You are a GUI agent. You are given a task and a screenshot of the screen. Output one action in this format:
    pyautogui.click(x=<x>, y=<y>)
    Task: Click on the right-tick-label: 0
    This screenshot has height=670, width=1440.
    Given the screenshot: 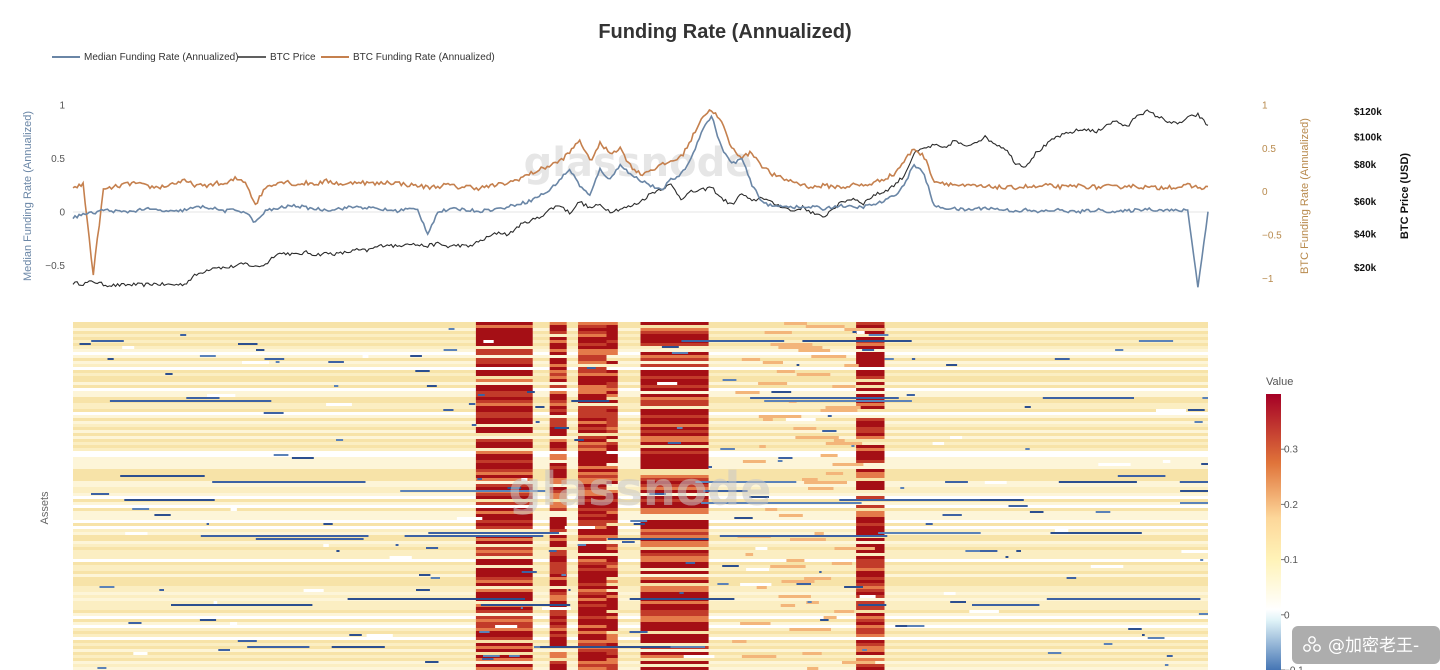 What is the action you would take?
    pyautogui.click(x=1265, y=192)
    